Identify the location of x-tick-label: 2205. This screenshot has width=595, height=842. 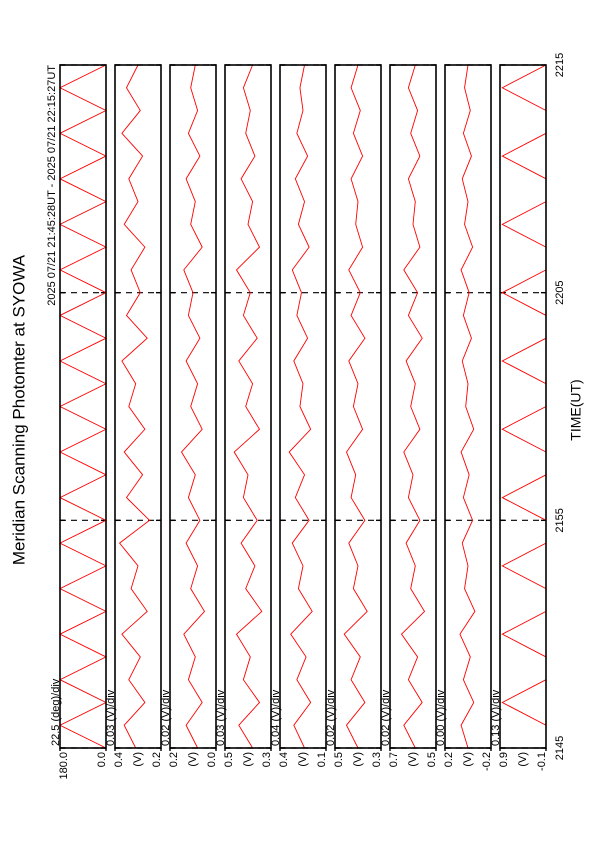
(560, 292).